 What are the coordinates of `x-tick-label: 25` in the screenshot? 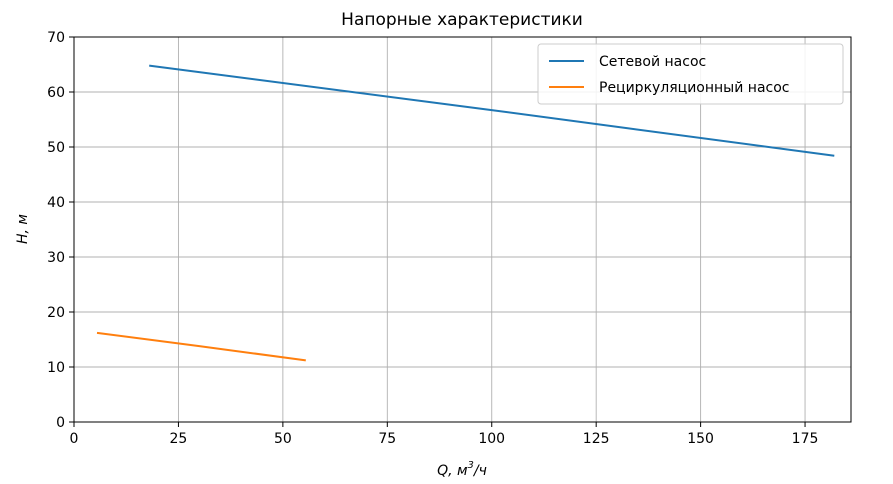 It's located at (179, 439).